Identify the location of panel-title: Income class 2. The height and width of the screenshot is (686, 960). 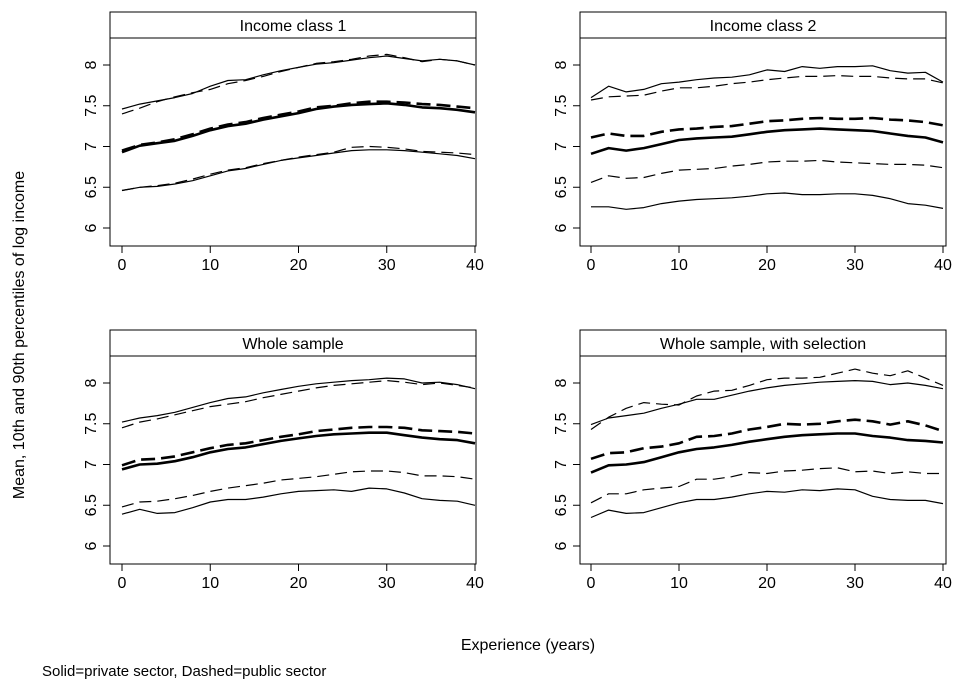
(763, 26).